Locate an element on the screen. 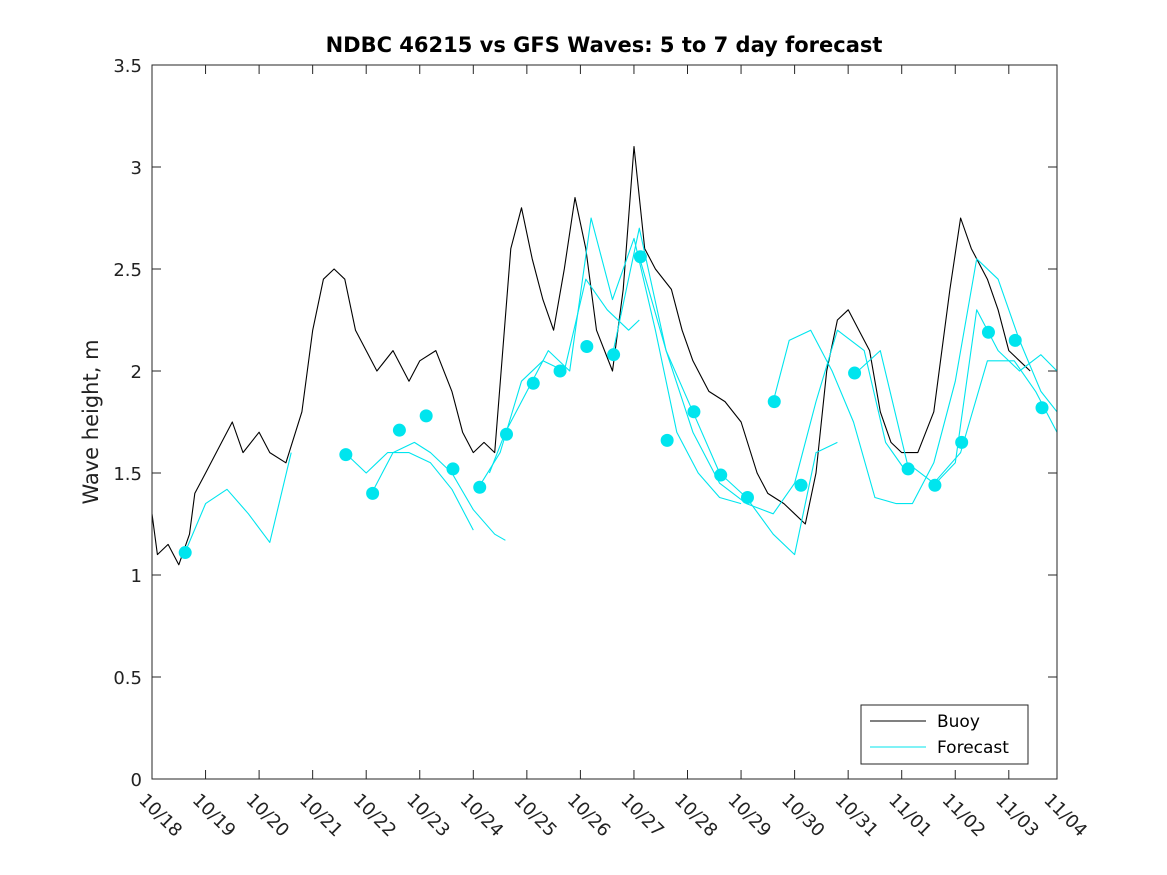 The image size is (1167, 875). x-tick-label: 10/25 is located at coordinates (535, 816).